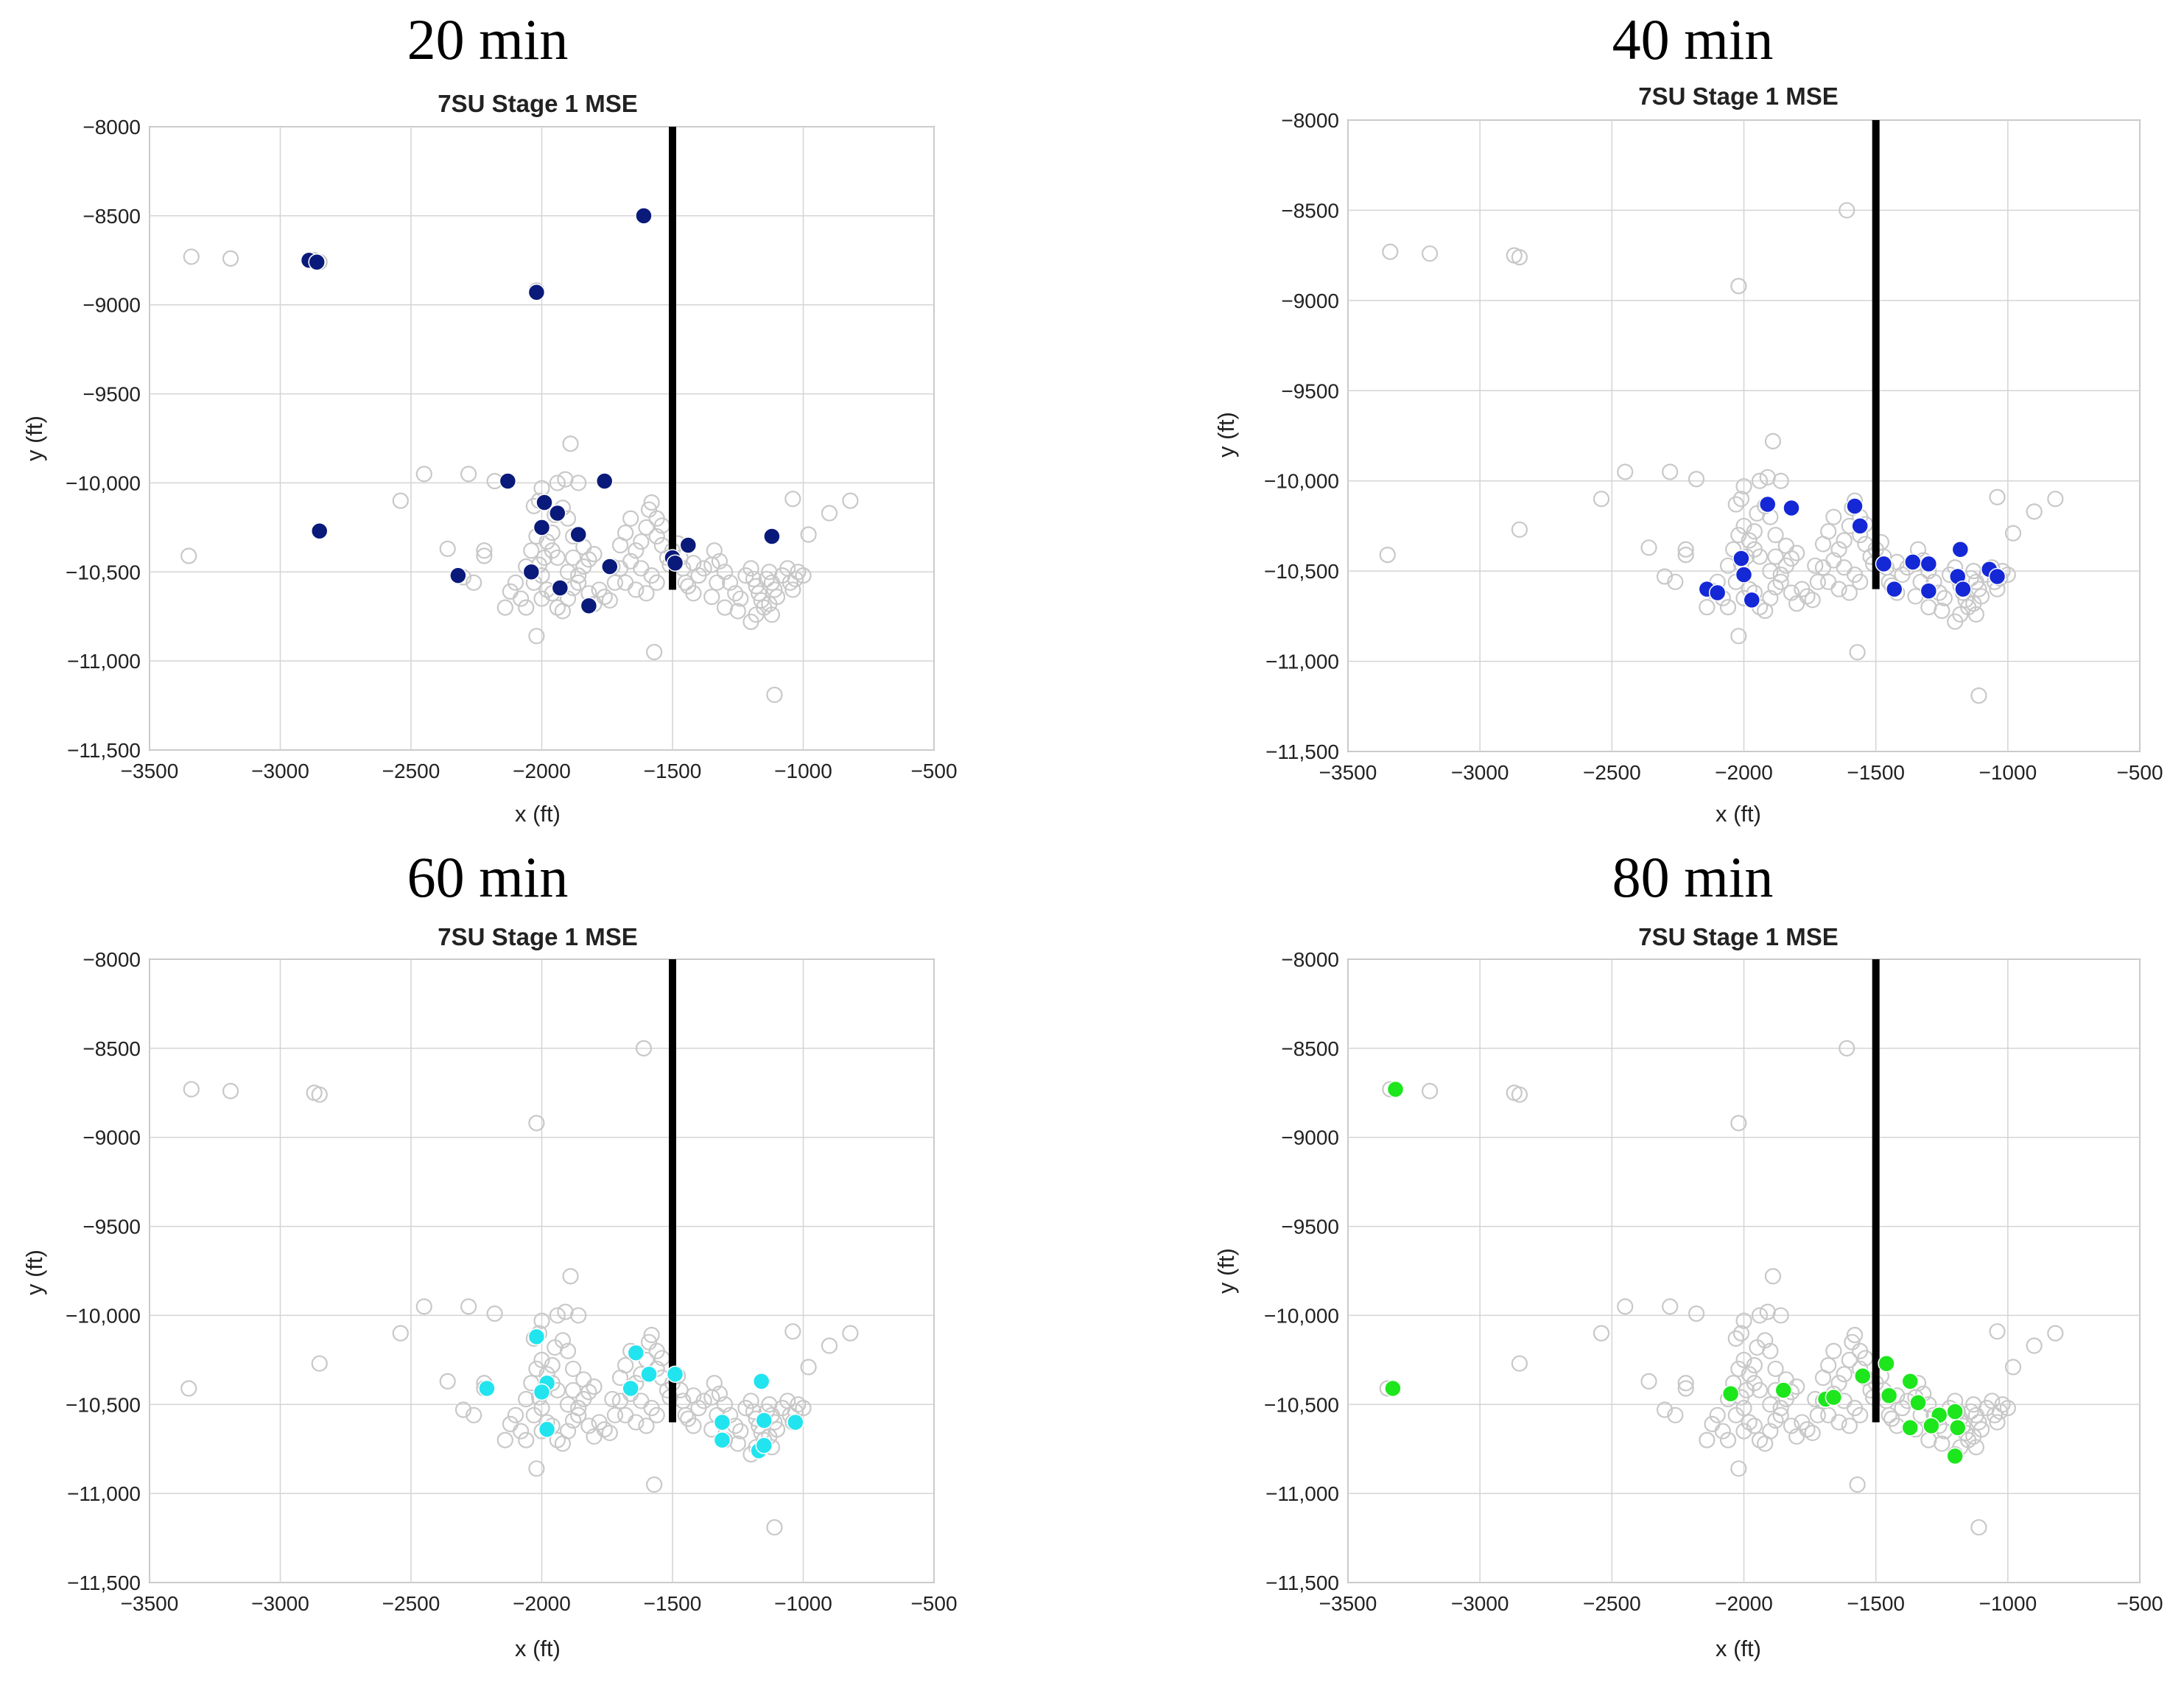 This screenshot has height=1682, width=2184. What do you see at coordinates (104, 661) in the screenshot?
I see `y-tick-label: −11,000` at bounding box center [104, 661].